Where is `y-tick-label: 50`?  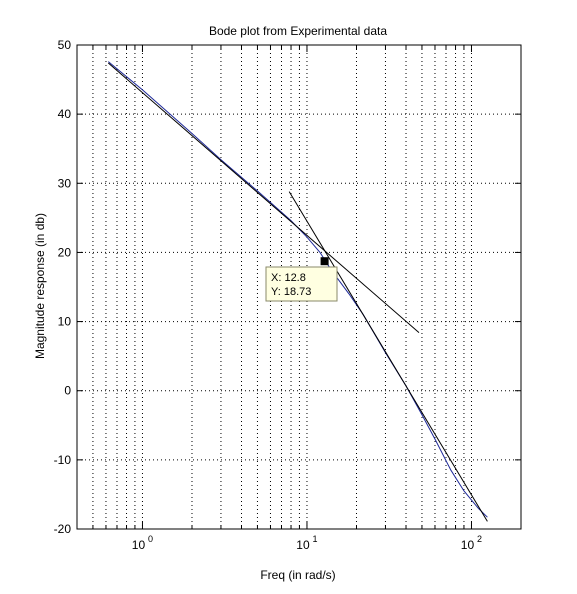 y-tick-label: 50 is located at coordinates (65, 45).